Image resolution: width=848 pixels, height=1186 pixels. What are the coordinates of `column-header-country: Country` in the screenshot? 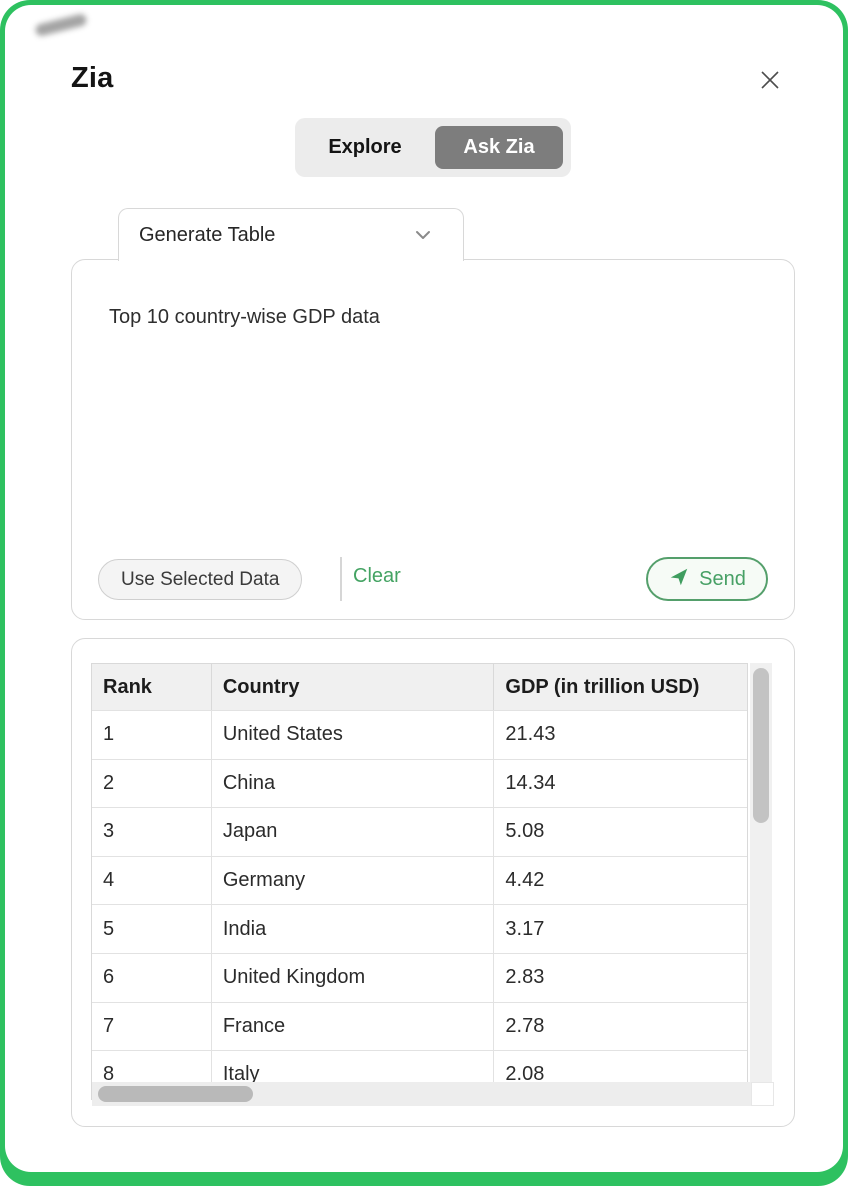 It's located at (353, 687).